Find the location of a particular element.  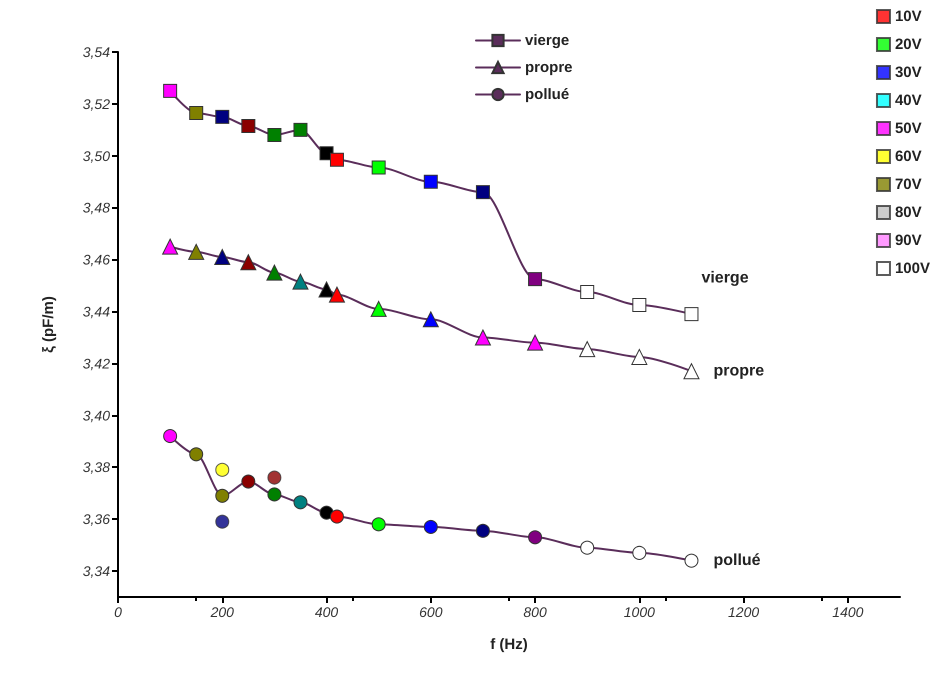

annotation: pollué is located at coordinates (737, 561).